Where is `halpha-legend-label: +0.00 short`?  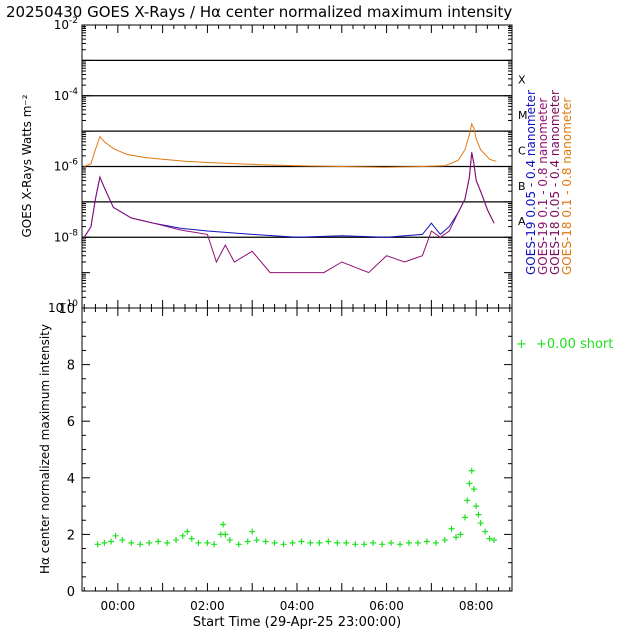 halpha-legend-label: +0.00 short is located at coordinates (574, 344).